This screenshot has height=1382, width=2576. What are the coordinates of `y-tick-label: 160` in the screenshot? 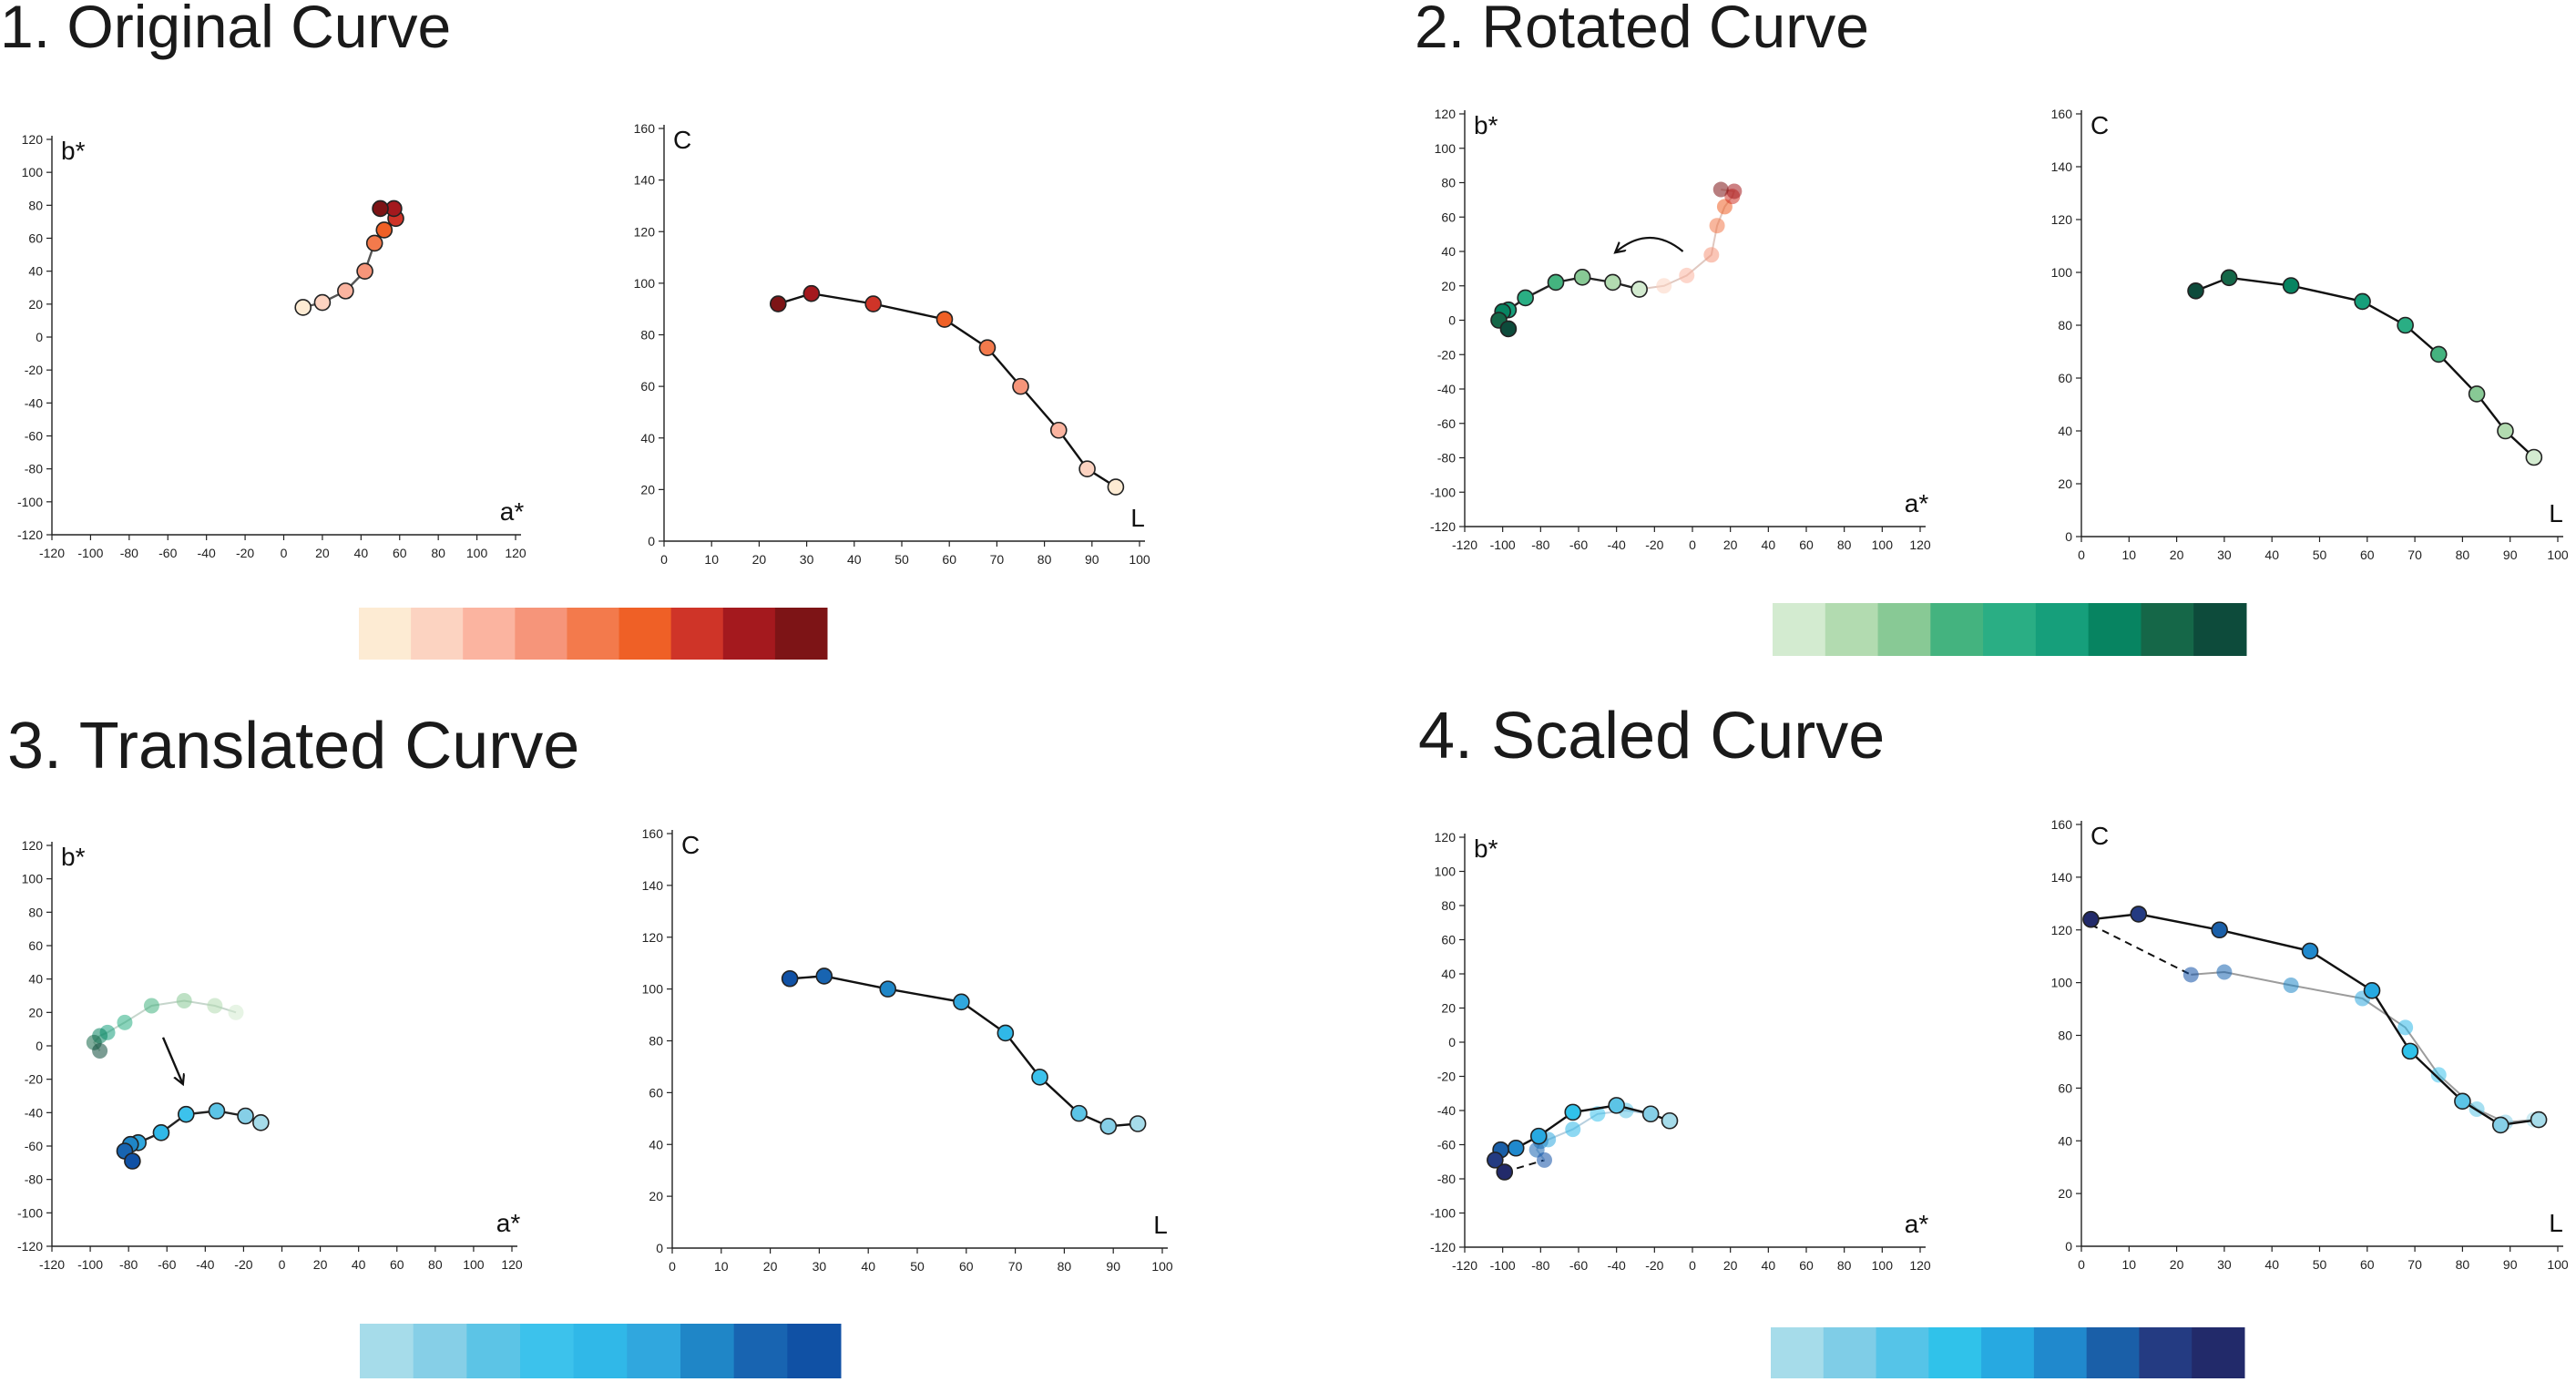 It's located at (2062, 824).